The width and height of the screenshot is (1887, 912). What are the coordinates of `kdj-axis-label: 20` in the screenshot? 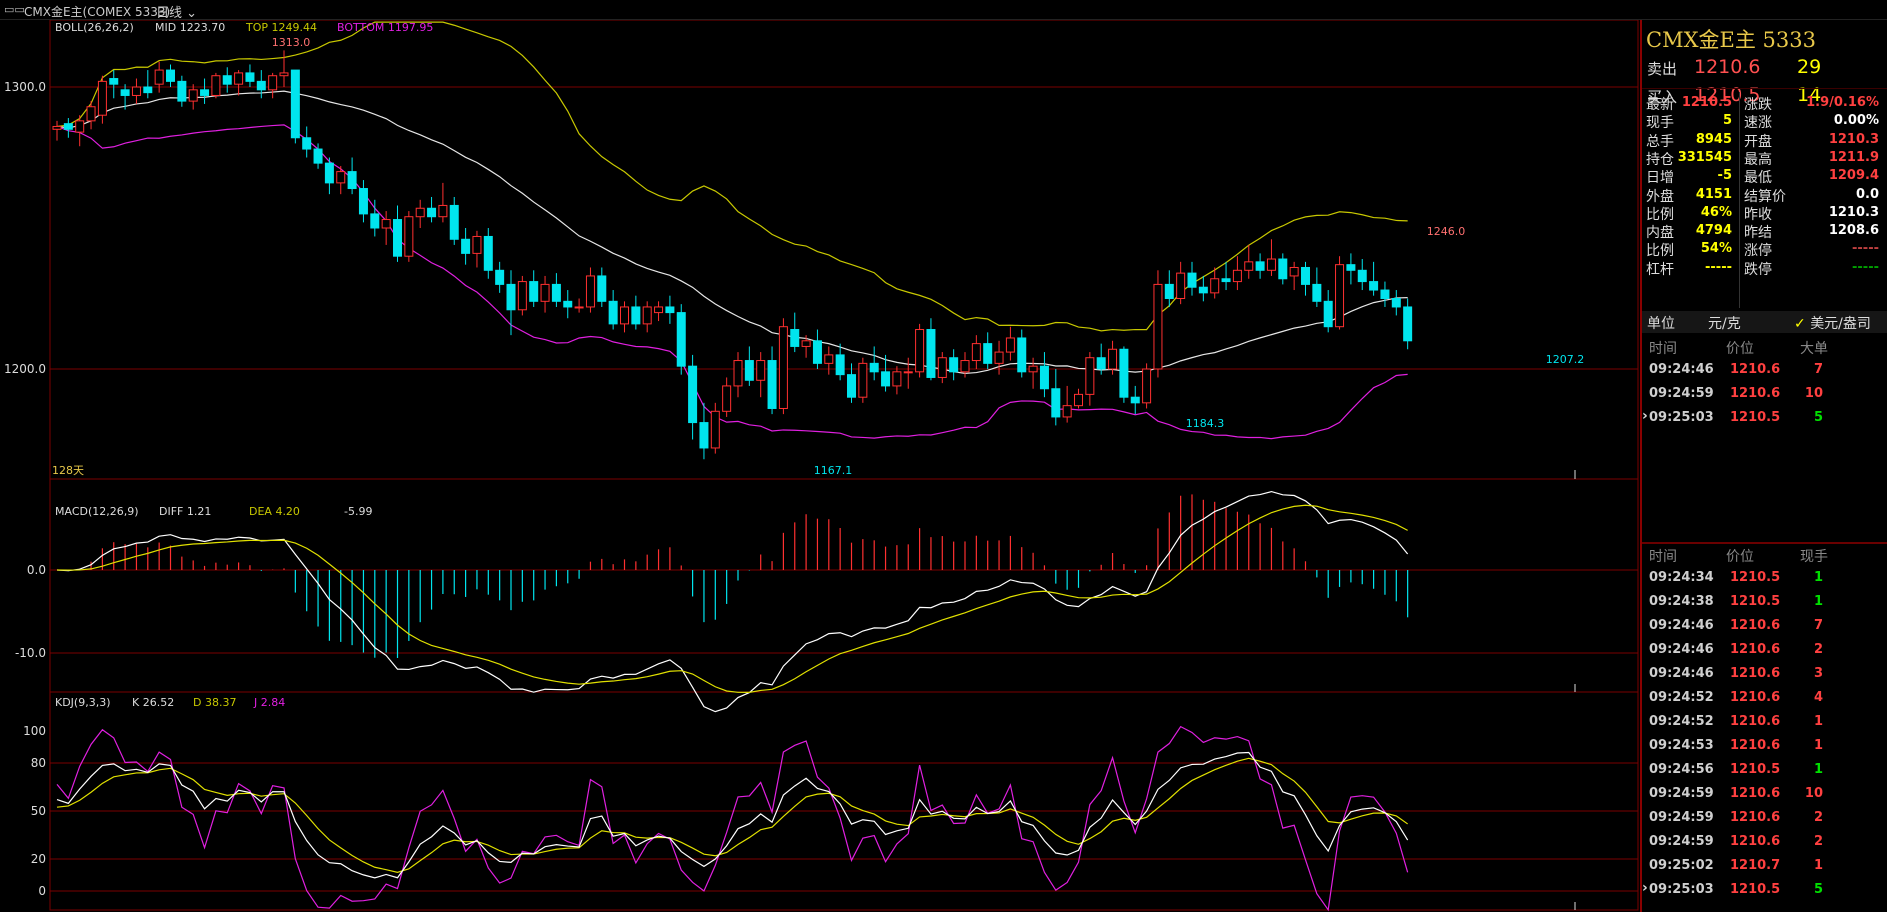 It's located at (38, 859).